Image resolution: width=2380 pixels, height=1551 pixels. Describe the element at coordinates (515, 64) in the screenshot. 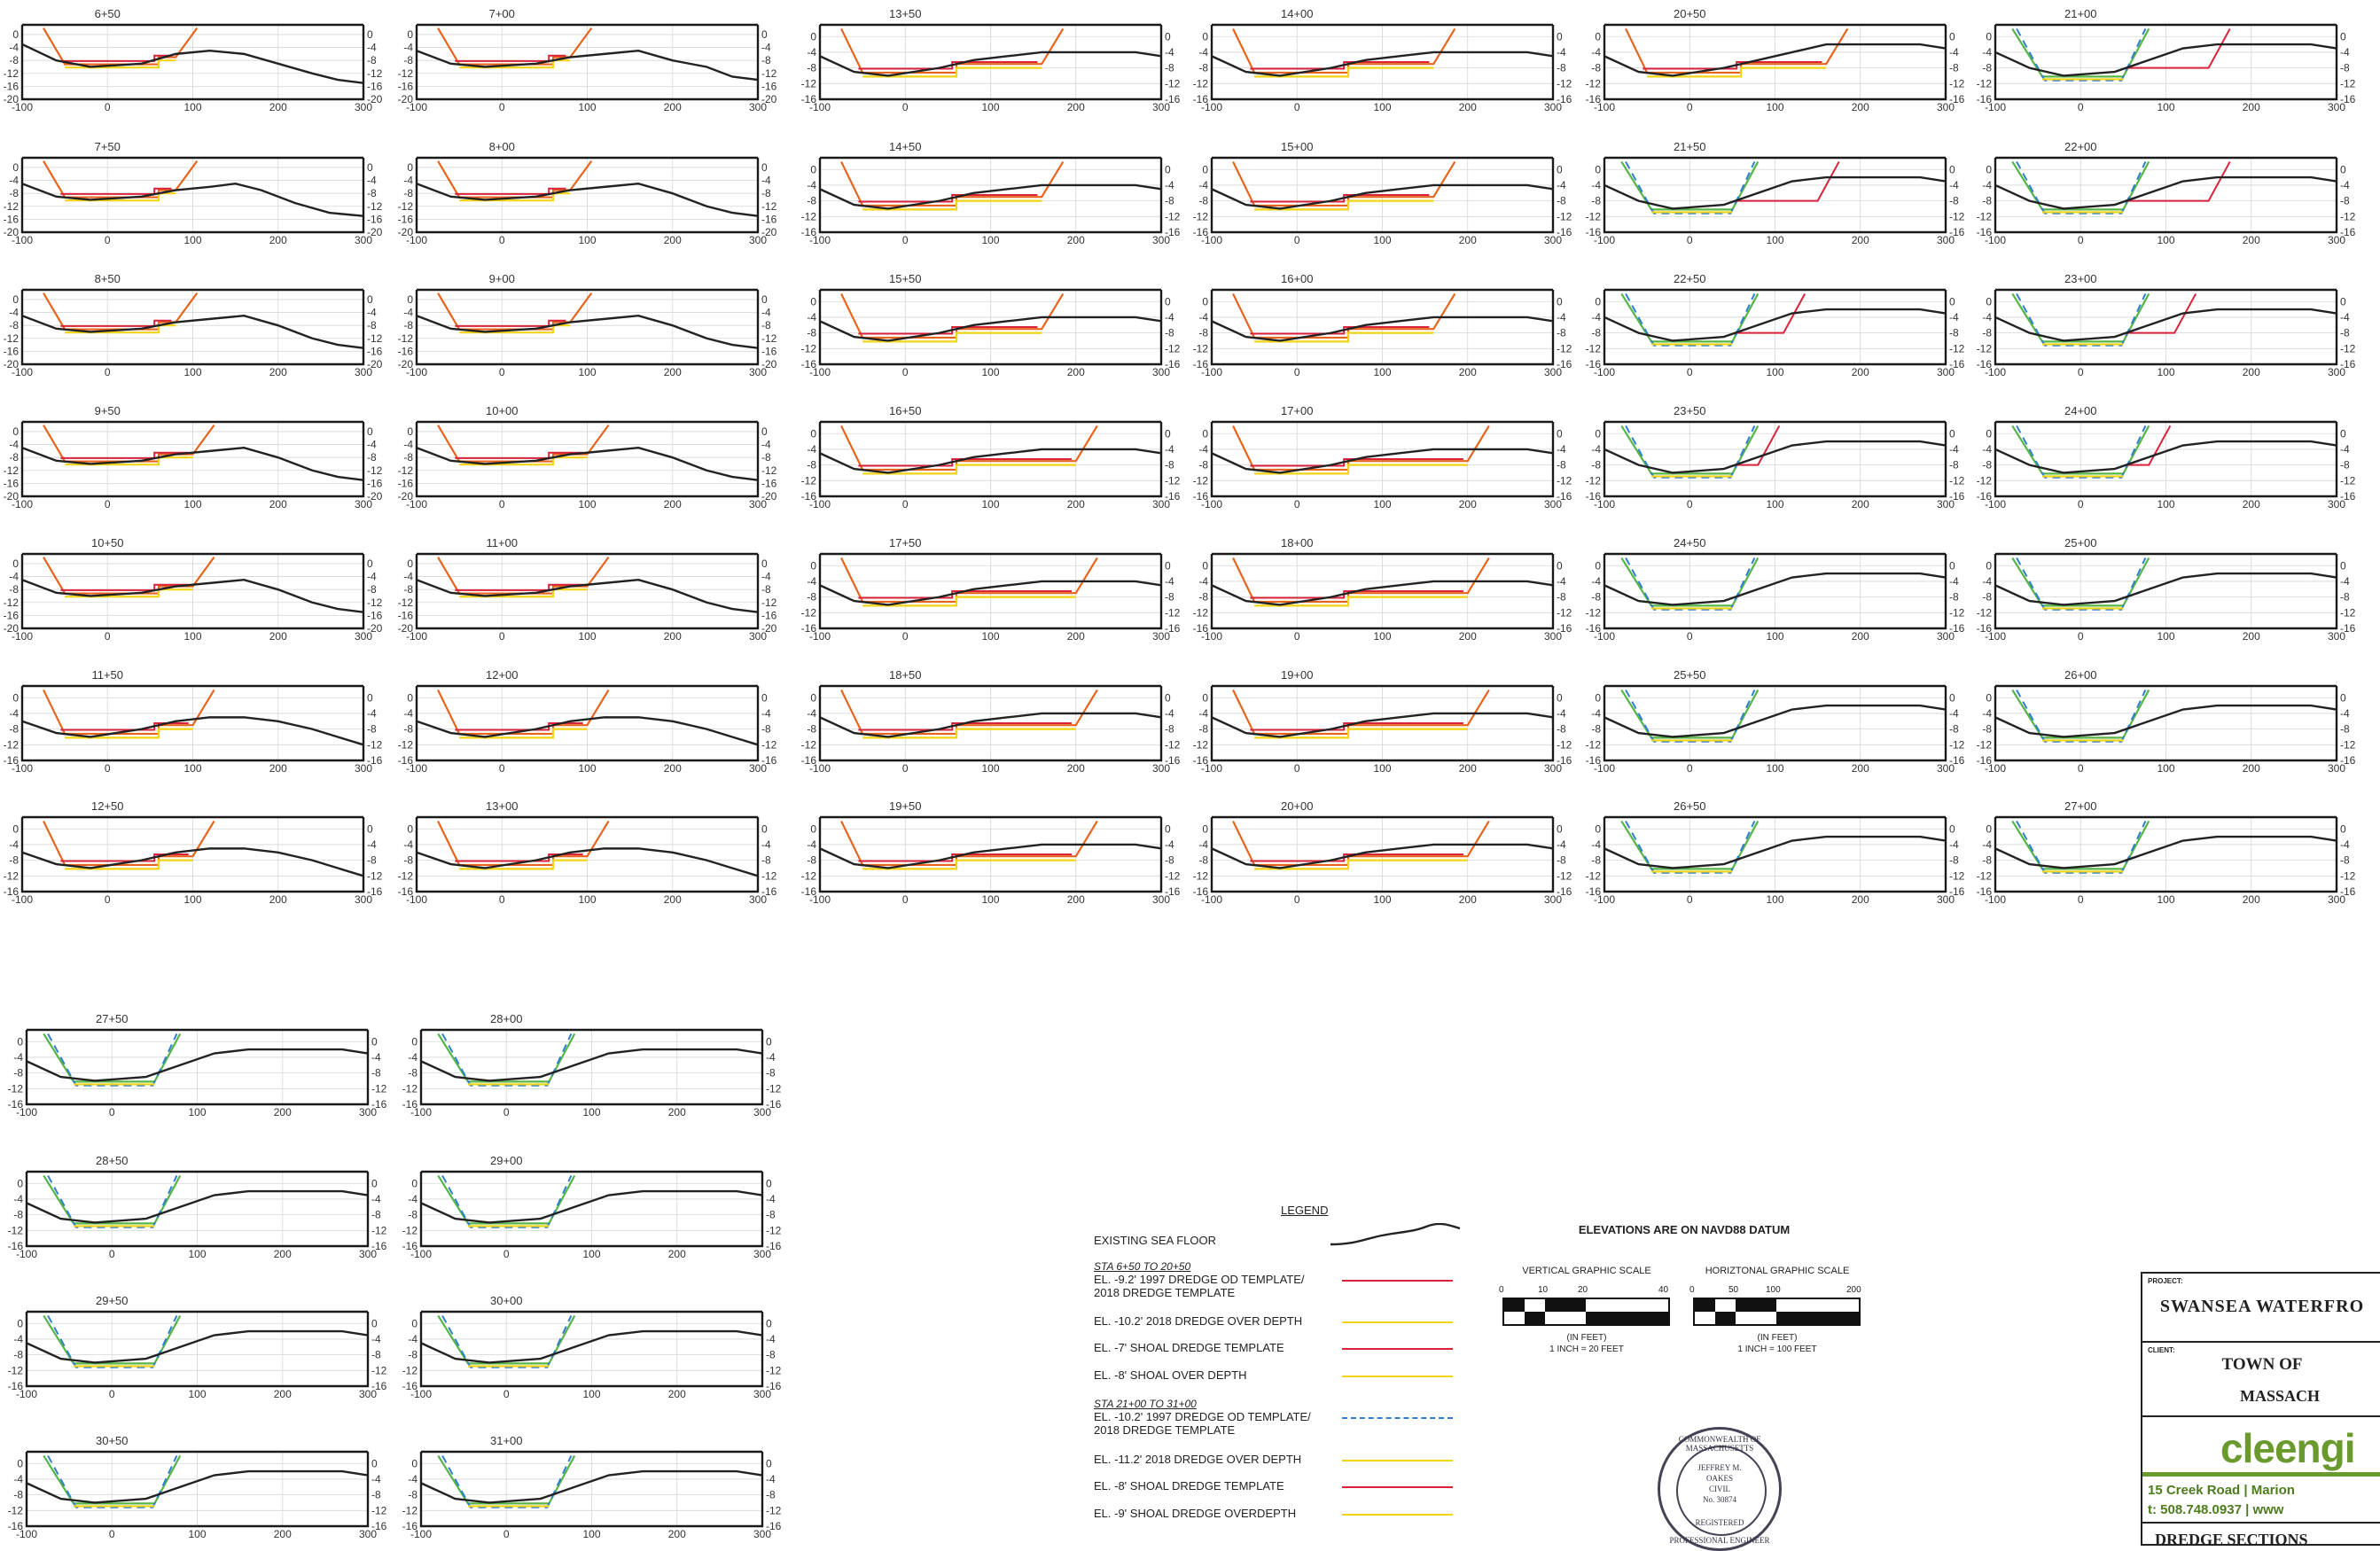

I see `over-depth-line` at that location.